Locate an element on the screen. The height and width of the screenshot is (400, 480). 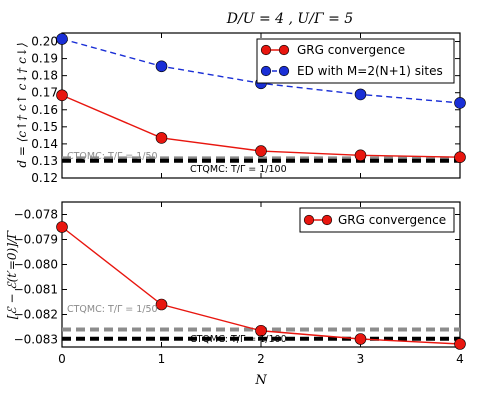
bottom-legend-label-grg: GRG convergence is located at coordinates (392, 220).